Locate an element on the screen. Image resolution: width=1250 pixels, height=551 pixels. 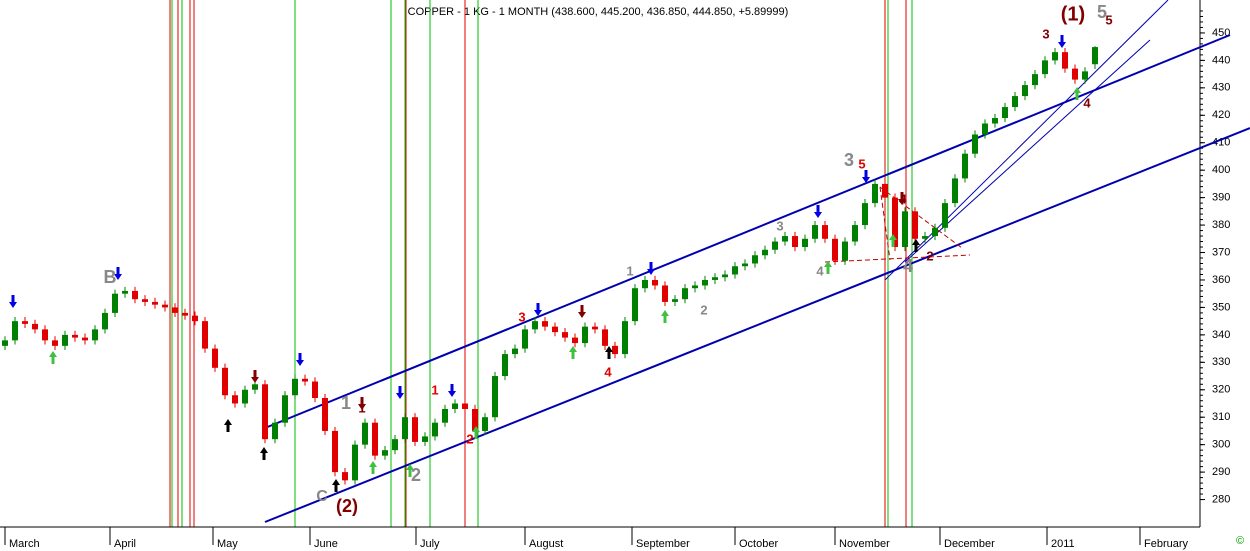
x-tick-label: April is located at coordinates (125, 544).